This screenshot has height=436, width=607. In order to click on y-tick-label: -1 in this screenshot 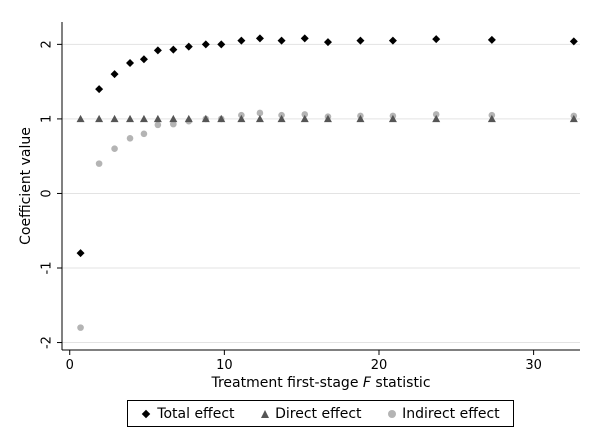, I will do `click(47, 268)`.